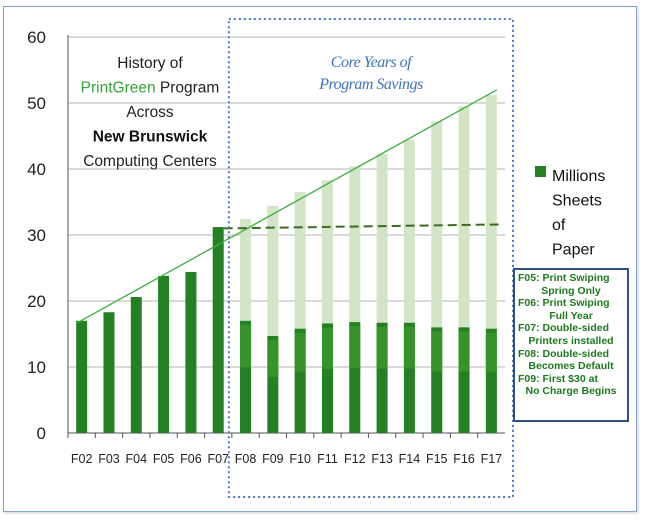  What do you see at coordinates (464, 459) in the screenshot?
I see `x-tick-label: F16` at bounding box center [464, 459].